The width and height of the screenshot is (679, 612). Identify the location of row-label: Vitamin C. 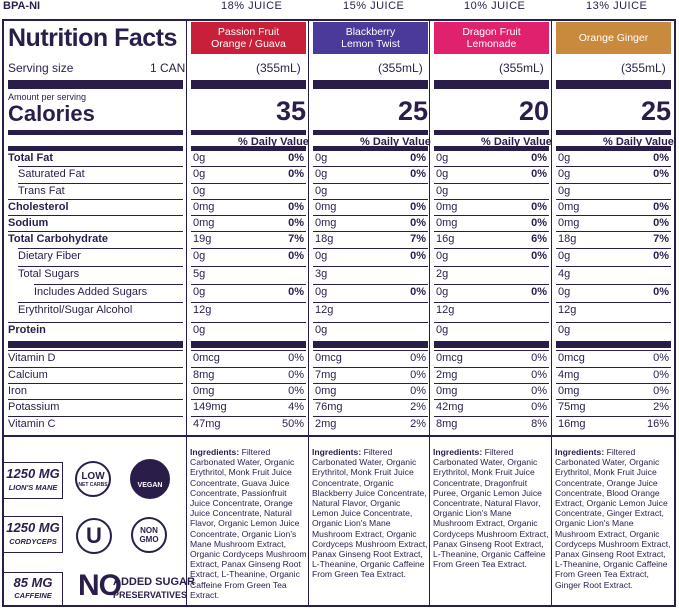
(32, 424).